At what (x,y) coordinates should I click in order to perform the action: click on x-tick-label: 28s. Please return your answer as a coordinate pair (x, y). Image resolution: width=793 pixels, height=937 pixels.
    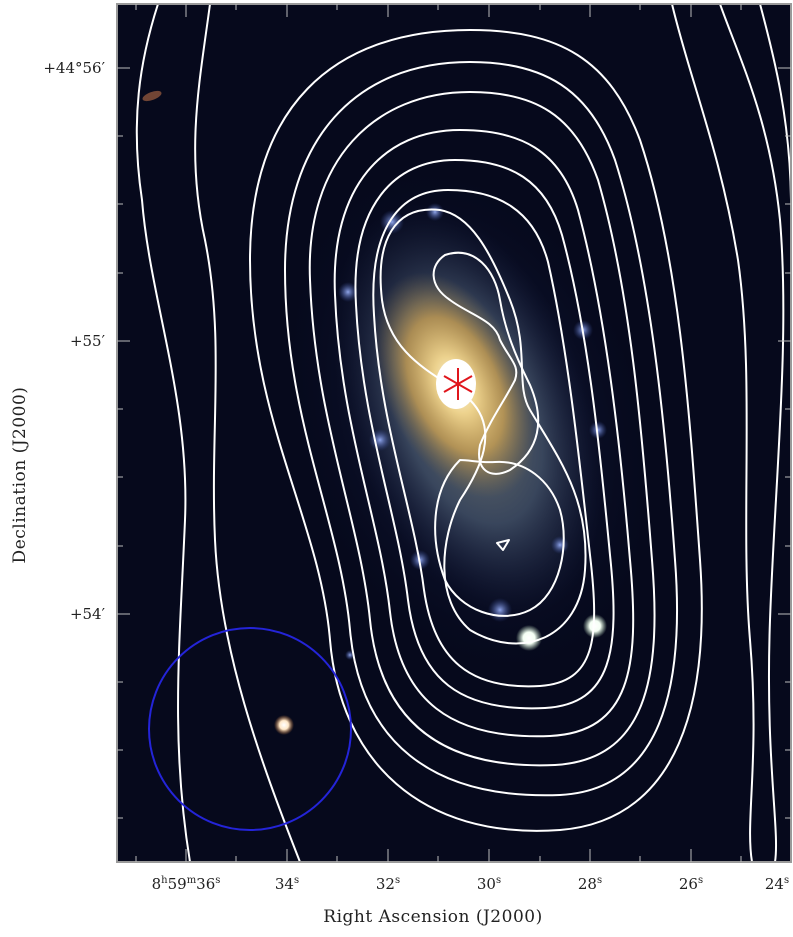
    Looking at the image, I should click on (590, 884).